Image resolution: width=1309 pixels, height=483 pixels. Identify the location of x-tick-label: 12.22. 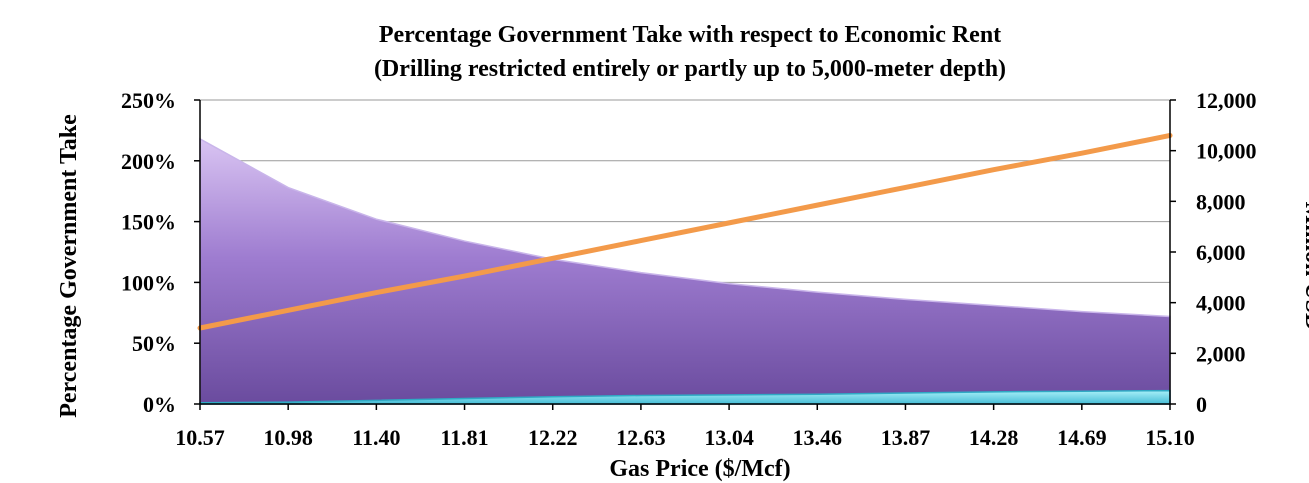
(553, 437).